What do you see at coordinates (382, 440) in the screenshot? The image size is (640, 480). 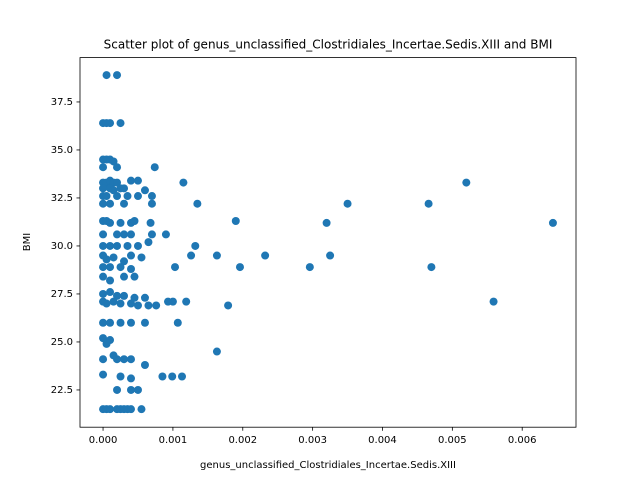 I see `x-tick-label: 0.004` at bounding box center [382, 440].